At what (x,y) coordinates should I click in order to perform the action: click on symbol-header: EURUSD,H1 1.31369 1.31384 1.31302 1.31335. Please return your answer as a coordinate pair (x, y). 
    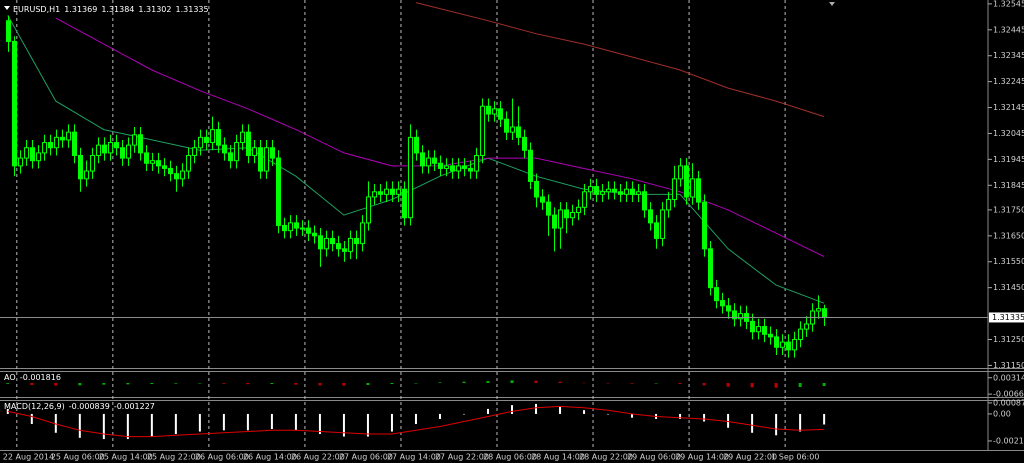
    Looking at the image, I should click on (111, 9).